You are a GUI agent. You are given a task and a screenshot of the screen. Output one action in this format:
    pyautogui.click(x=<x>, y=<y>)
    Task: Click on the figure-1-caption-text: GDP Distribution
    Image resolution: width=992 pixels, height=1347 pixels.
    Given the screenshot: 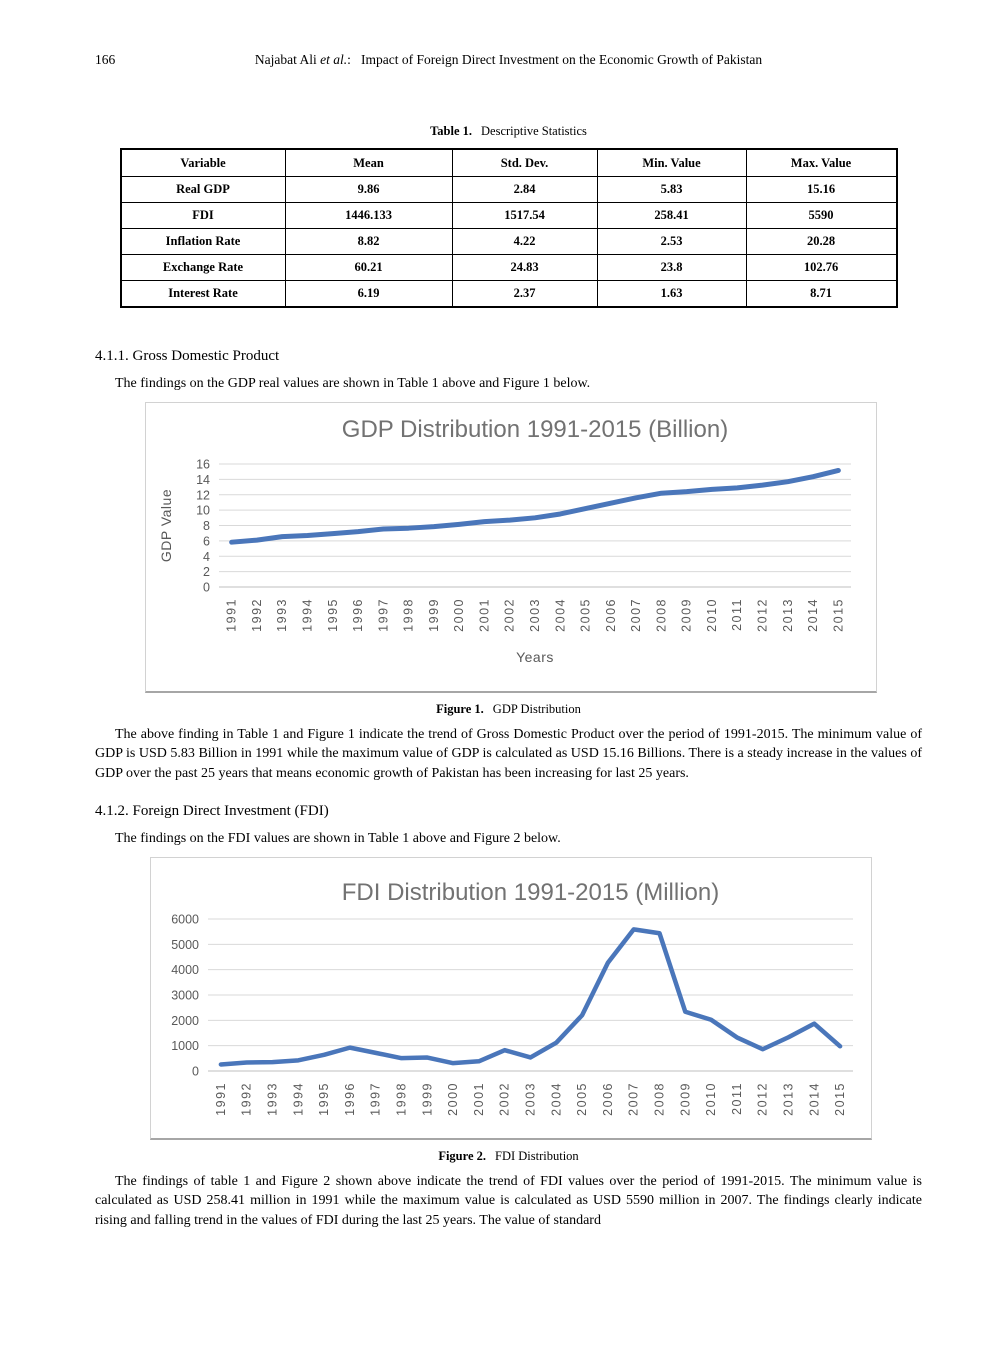 What is the action you would take?
    pyautogui.click(x=536, y=708)
    